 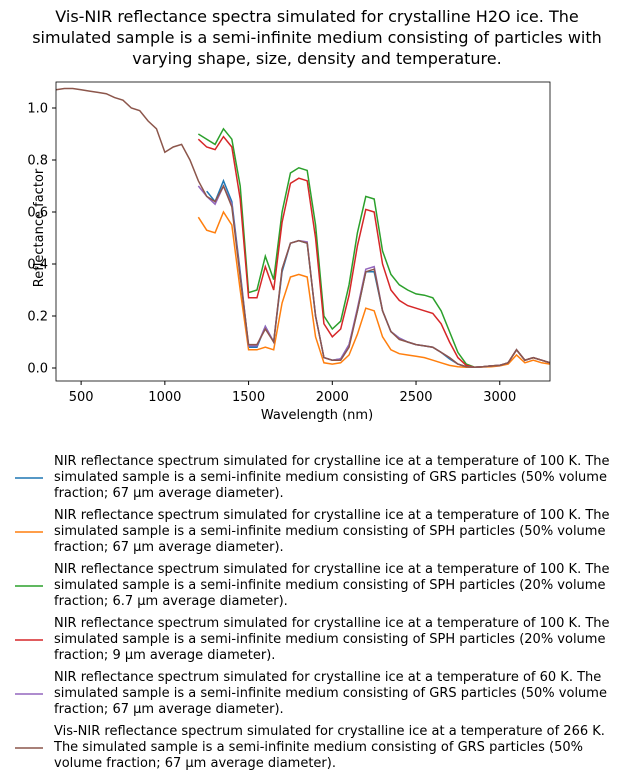 I want to click on y-tick-label: 0.4, so click(x=37, y=265).